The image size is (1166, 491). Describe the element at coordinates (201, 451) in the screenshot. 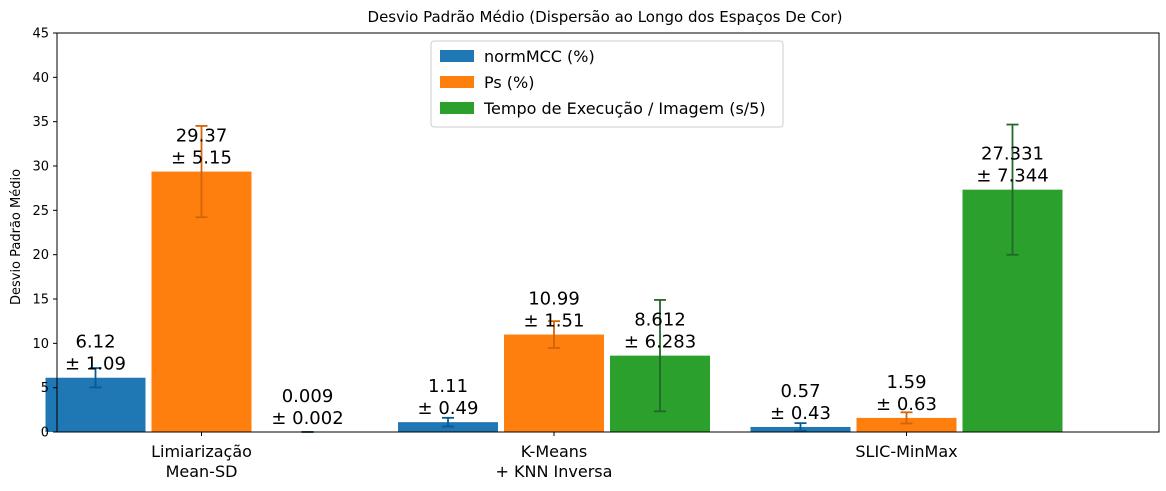

I see `x-tick-label: Limiarização` at that location.